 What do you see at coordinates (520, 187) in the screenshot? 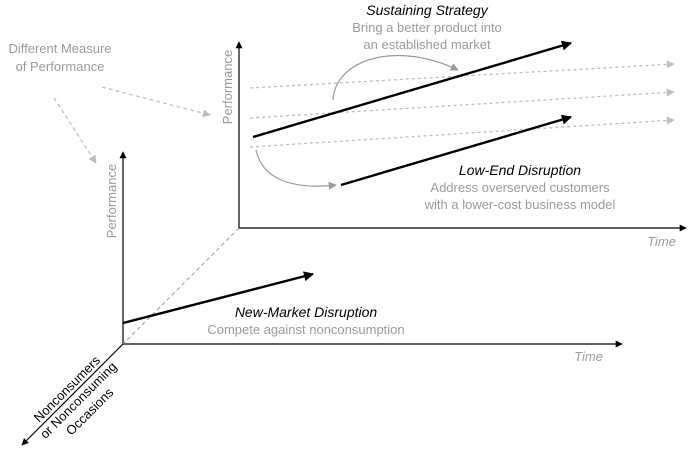
I see `low-end-desc-line1: Address overserved customers` at bounding box center [520, 187].